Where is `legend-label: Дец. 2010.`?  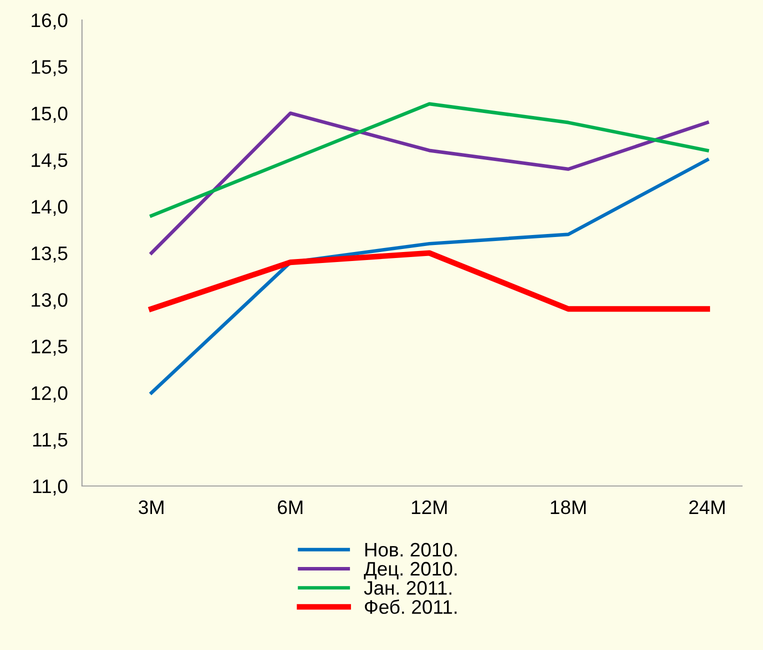 legend-label: Дец. 2010. is located at coordinates (410, 571).